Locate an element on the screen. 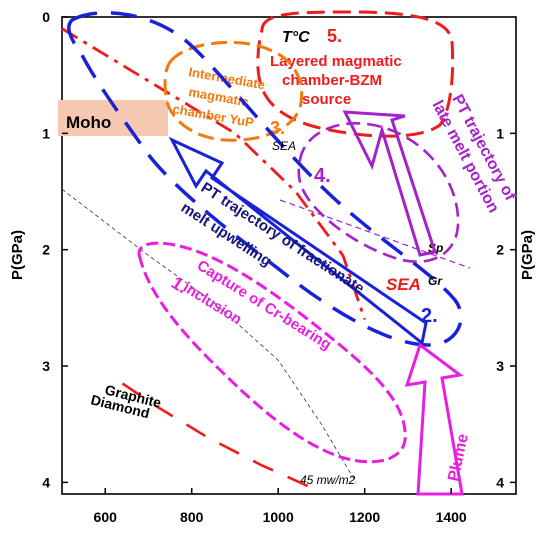 The image size is (550, 538). temp-label: T°C is located at coordinates (296, 37).